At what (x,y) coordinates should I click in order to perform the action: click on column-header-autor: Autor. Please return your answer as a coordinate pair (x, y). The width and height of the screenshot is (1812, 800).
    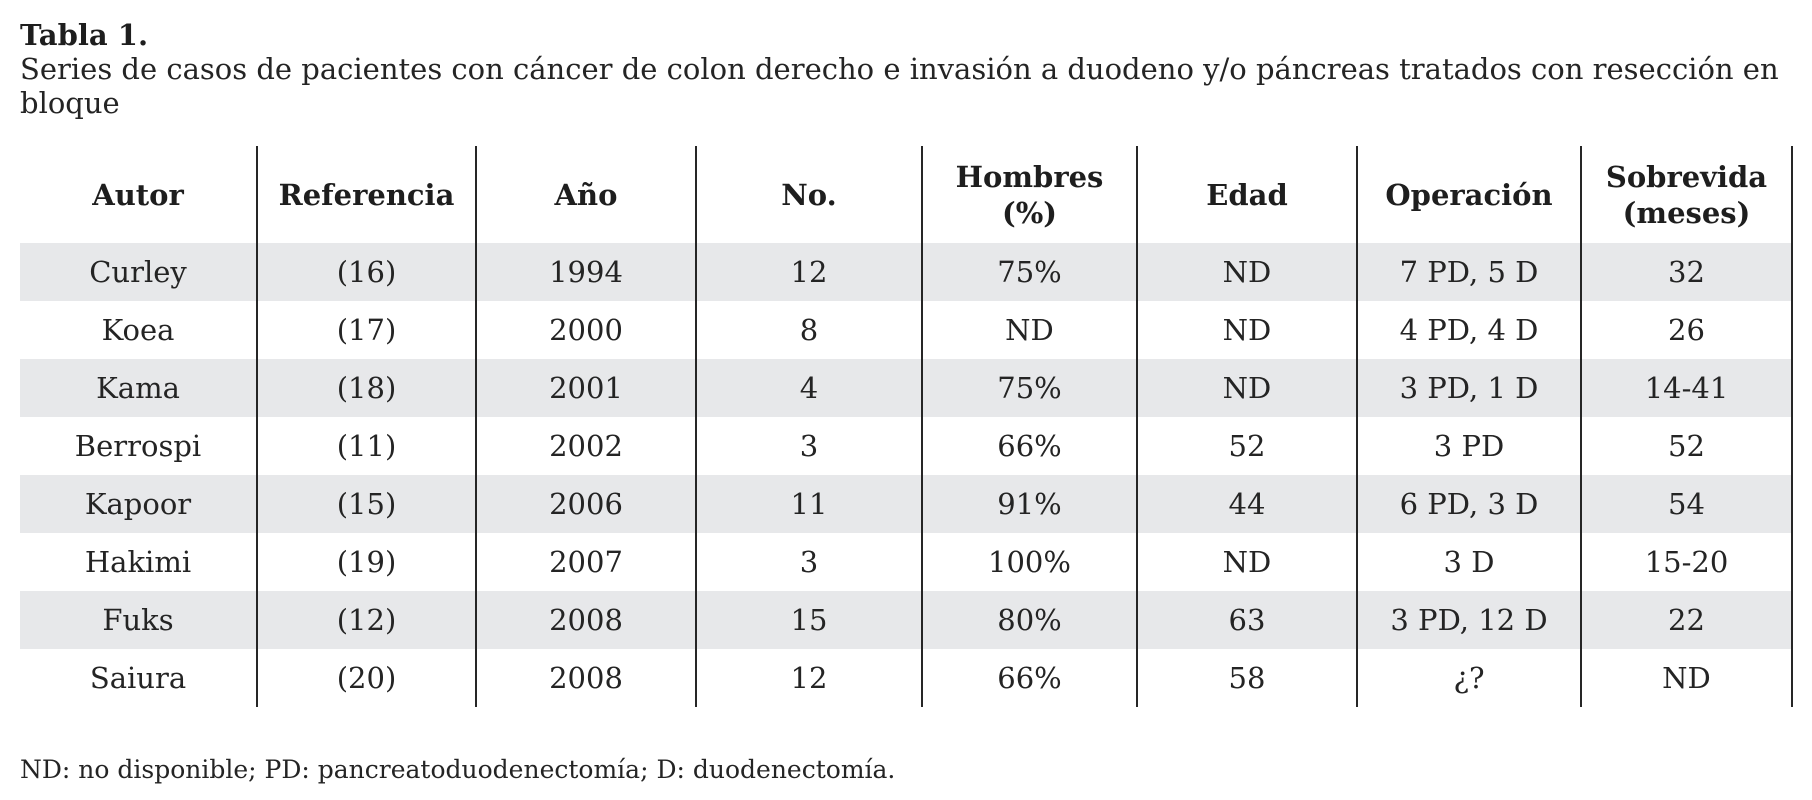
    Looking at the image, I should click on (138, 194).